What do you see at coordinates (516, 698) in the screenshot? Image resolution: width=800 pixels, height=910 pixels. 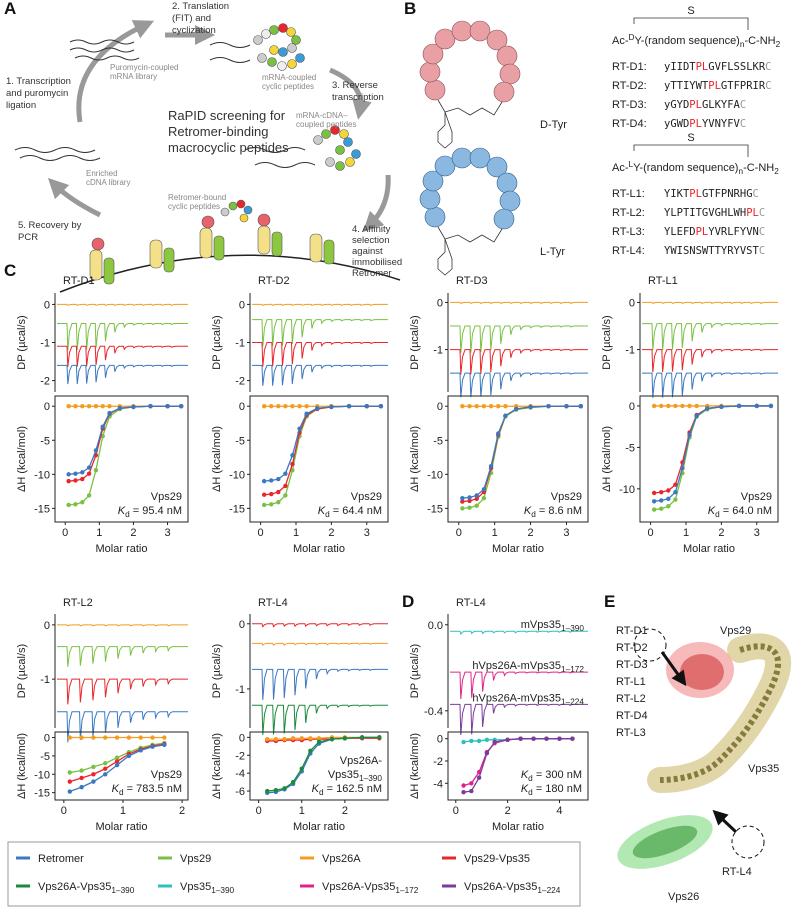 I see `text-part: hVps26A-mVps35` at bounding box center [516, 698].